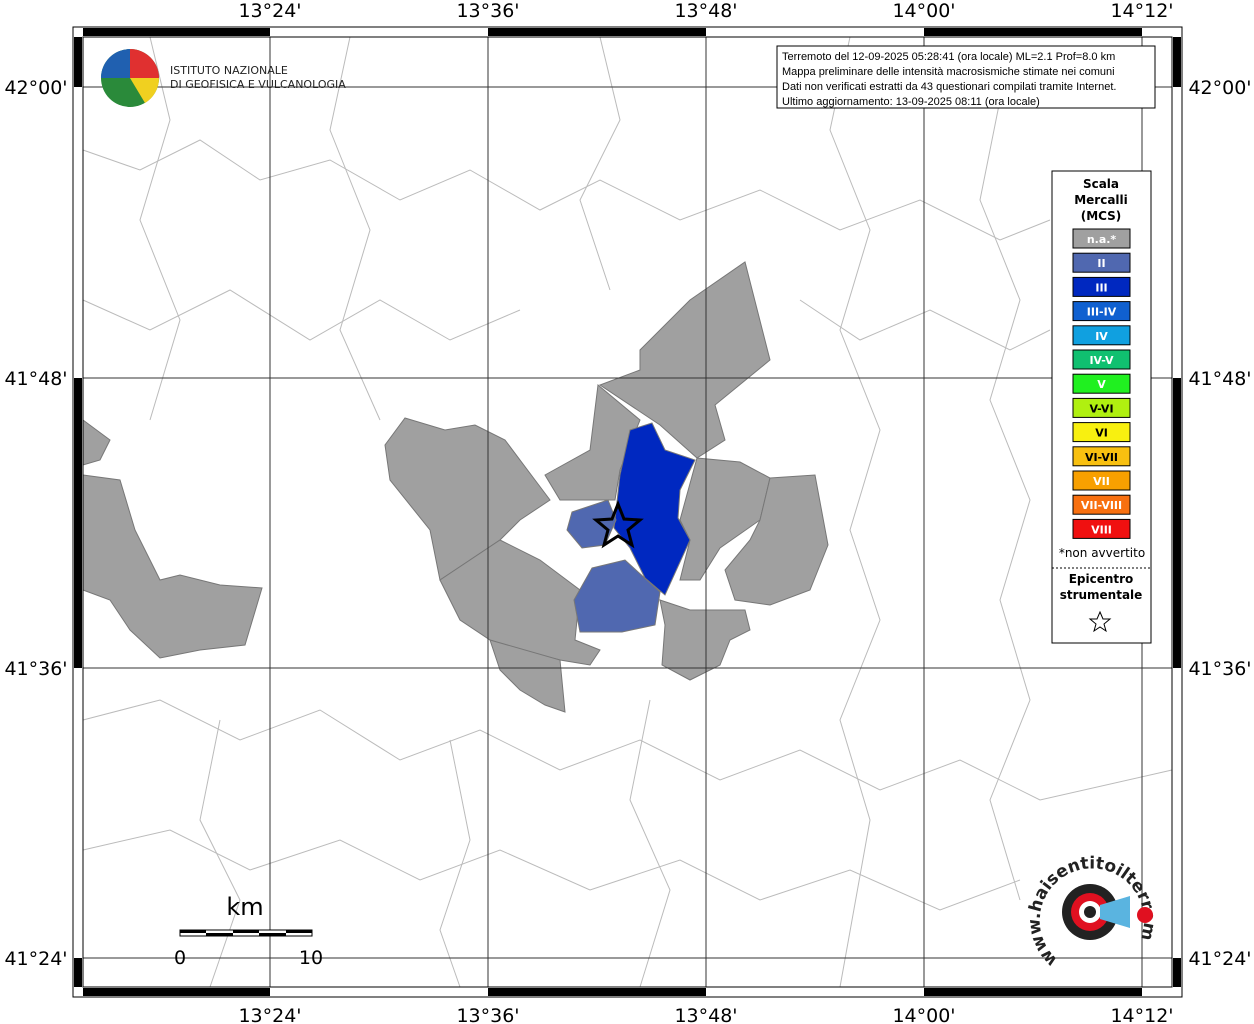  Describe the element at coordinates (35, 669) in the screenshot. I see `latitude-label: 41°36'` at that location.